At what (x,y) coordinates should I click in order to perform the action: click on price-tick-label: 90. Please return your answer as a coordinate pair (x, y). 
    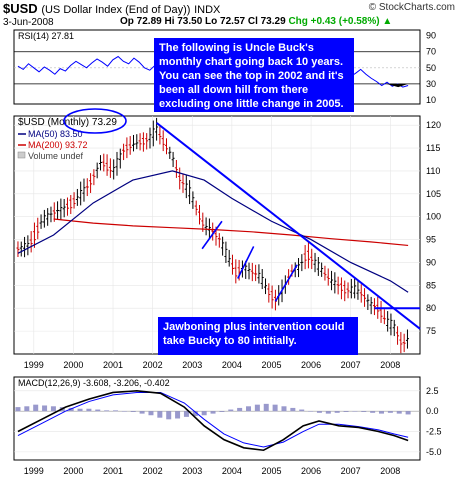
    Looking at the image, I should click on (431, 262).